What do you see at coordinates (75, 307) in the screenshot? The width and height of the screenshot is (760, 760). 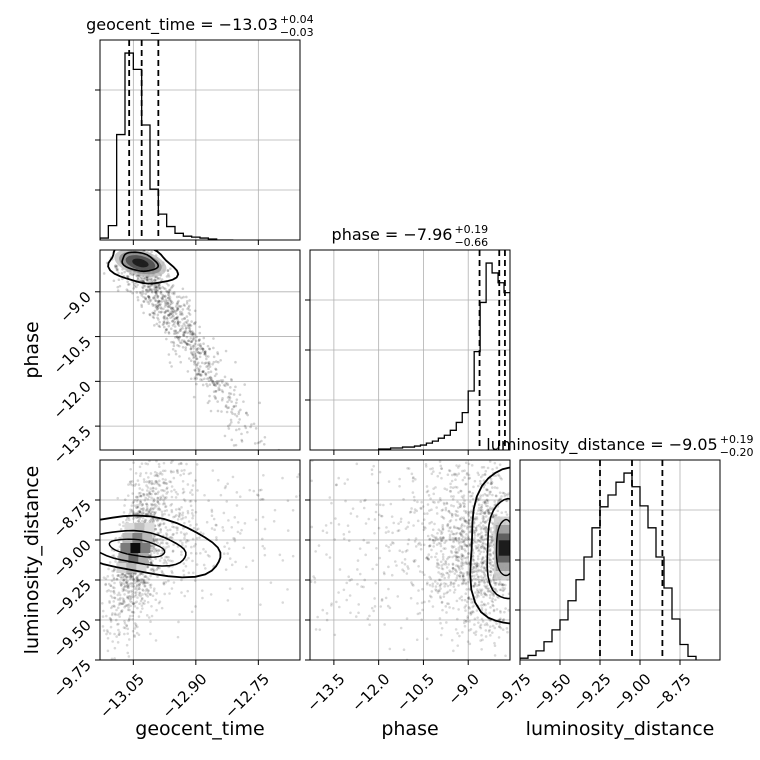 I see `y-tick-label: −9.0` at bounding box center [75, 307].